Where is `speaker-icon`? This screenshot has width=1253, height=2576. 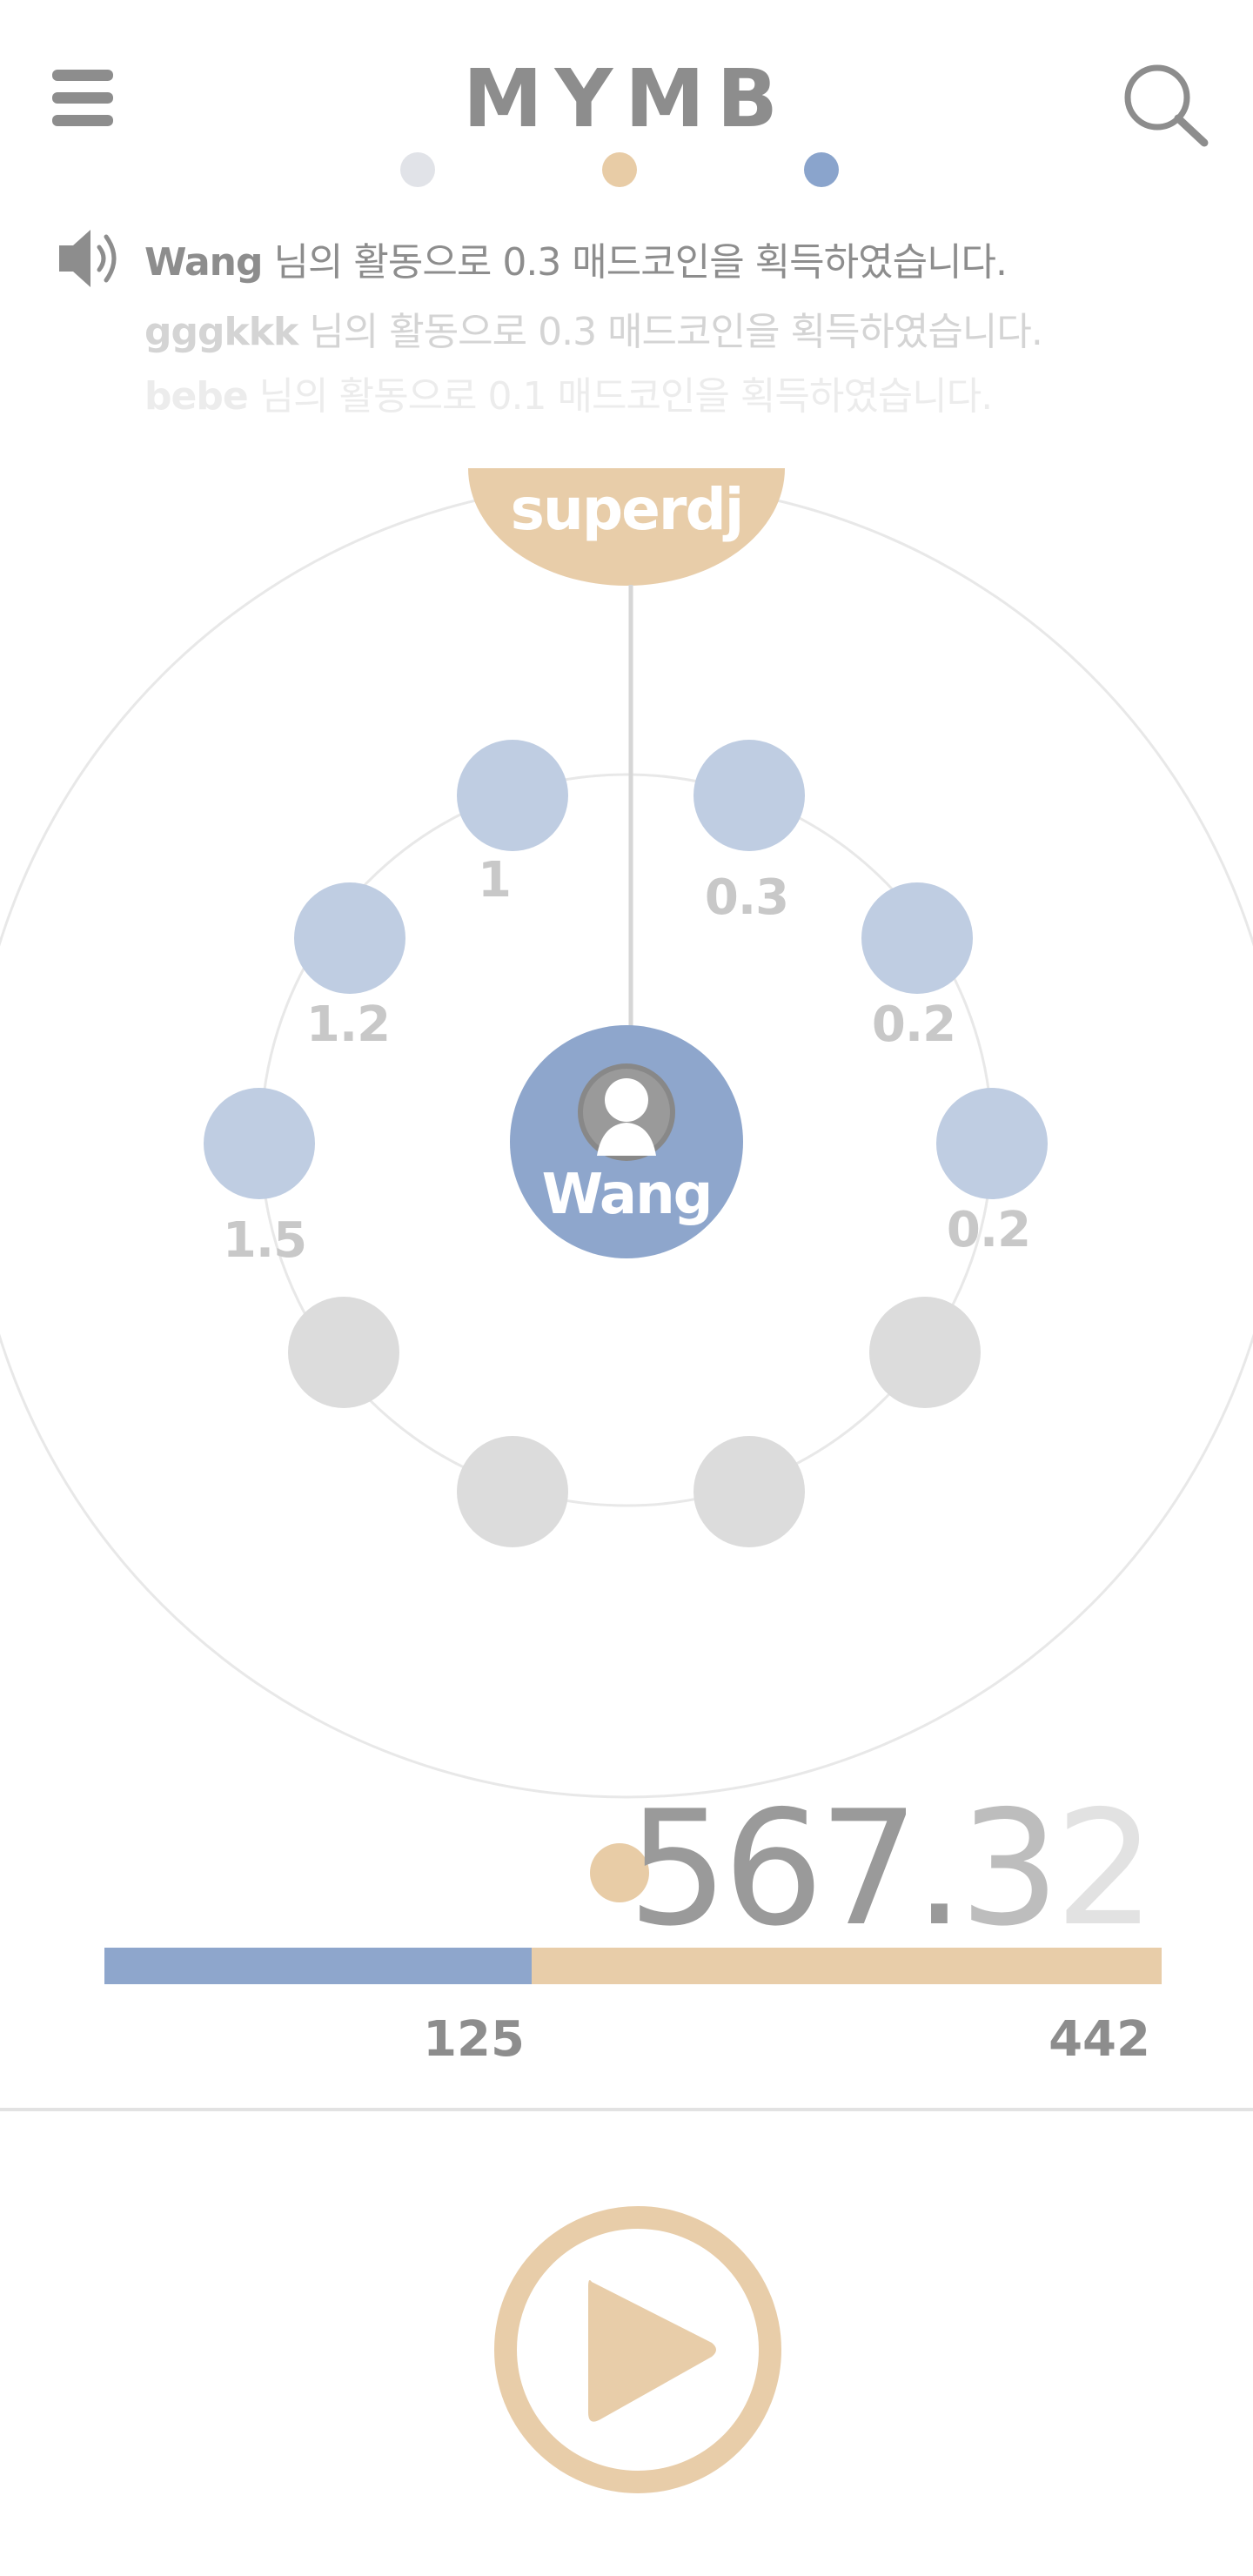
speaker-icon is located at coordinates (88, 258).